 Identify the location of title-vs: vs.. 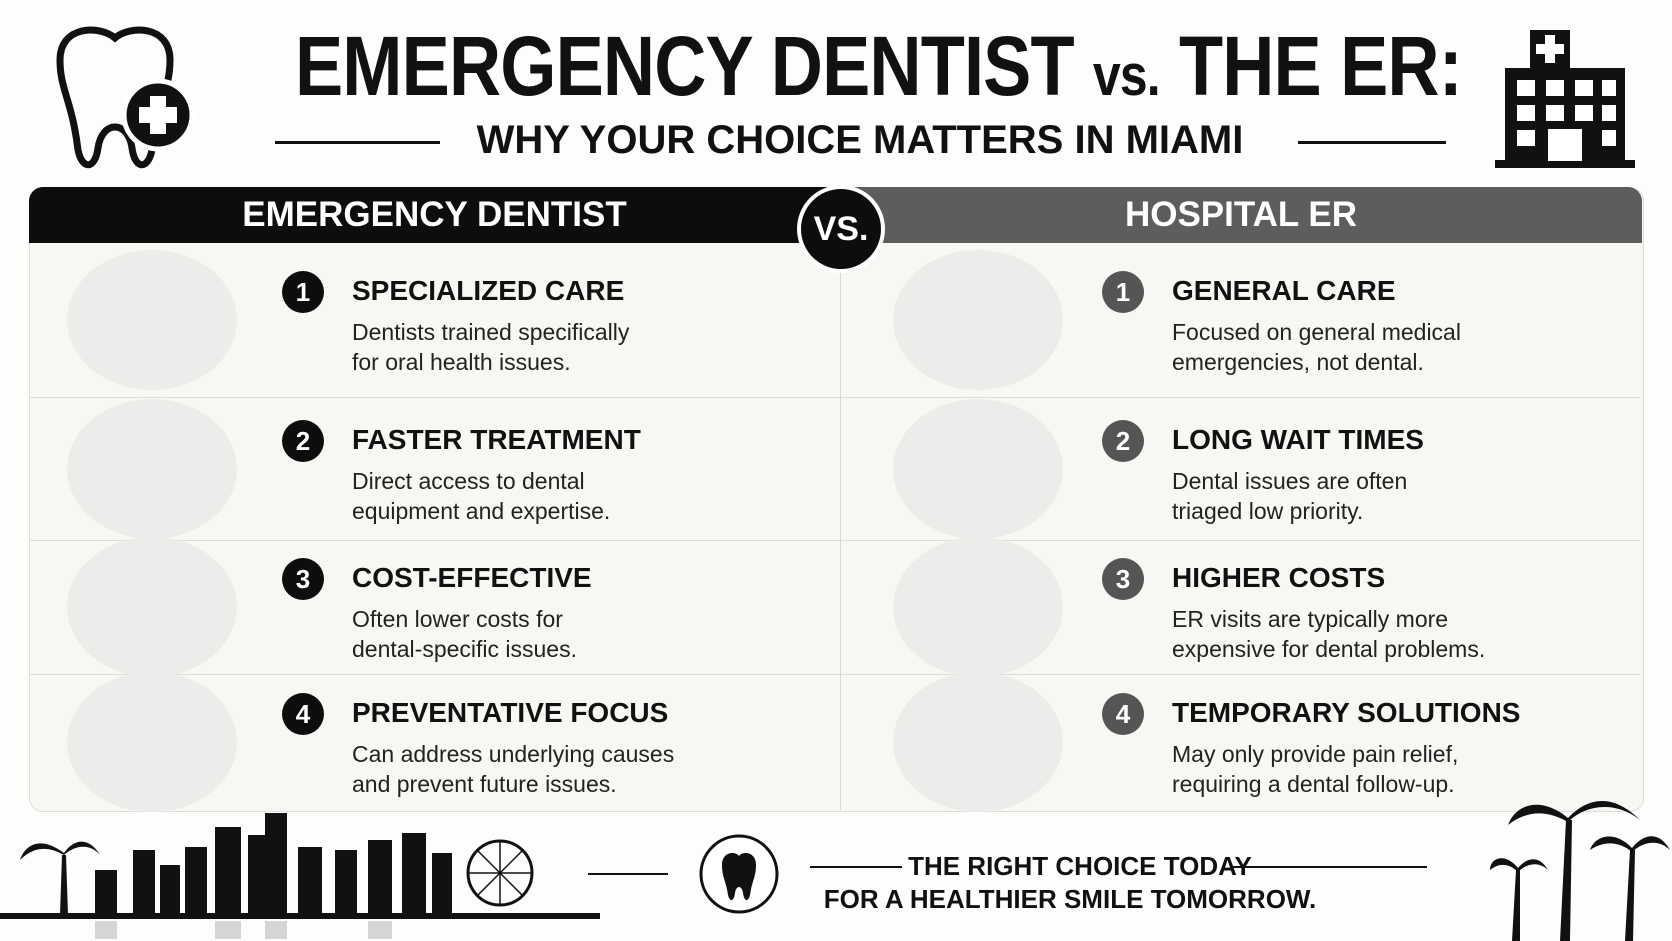
(1126, 75).